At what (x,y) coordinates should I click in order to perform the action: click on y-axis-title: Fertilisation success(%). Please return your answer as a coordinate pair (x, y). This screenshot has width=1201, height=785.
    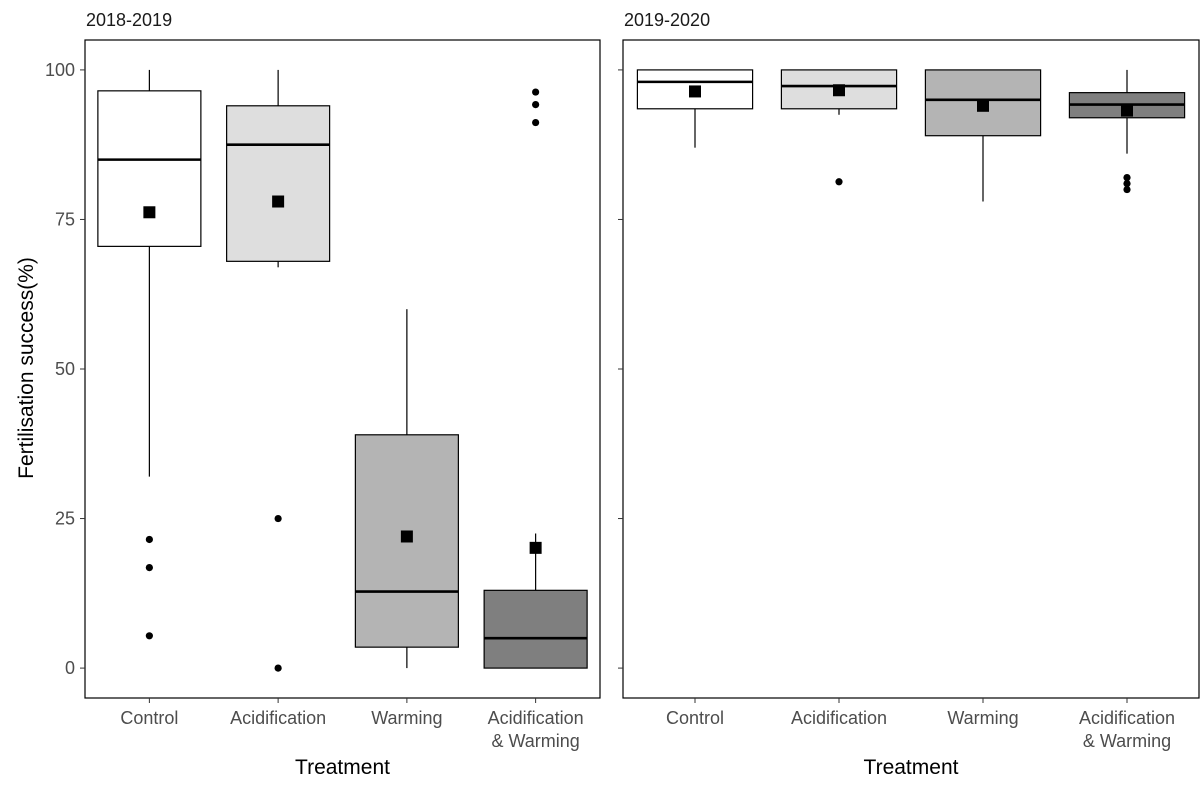
    Looking at the image, I should click on (26, 368).